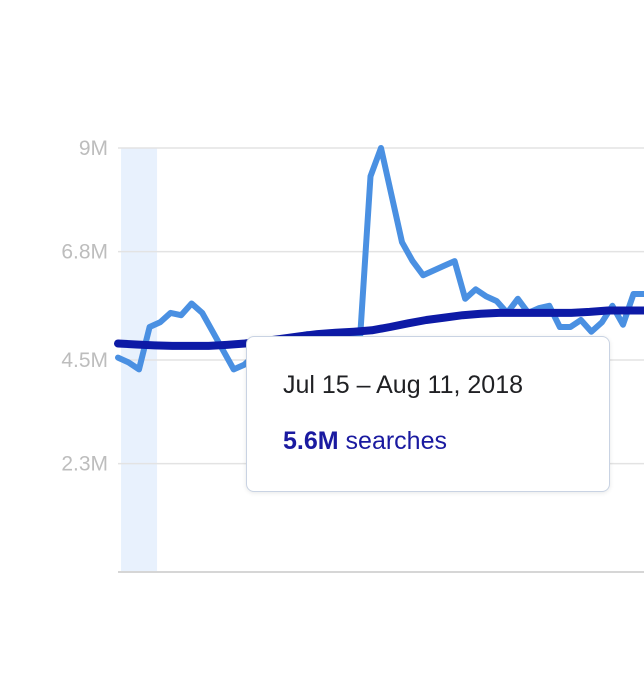 The image size is (644, 684). I want to click on series-line-trend, so click(379, 328).